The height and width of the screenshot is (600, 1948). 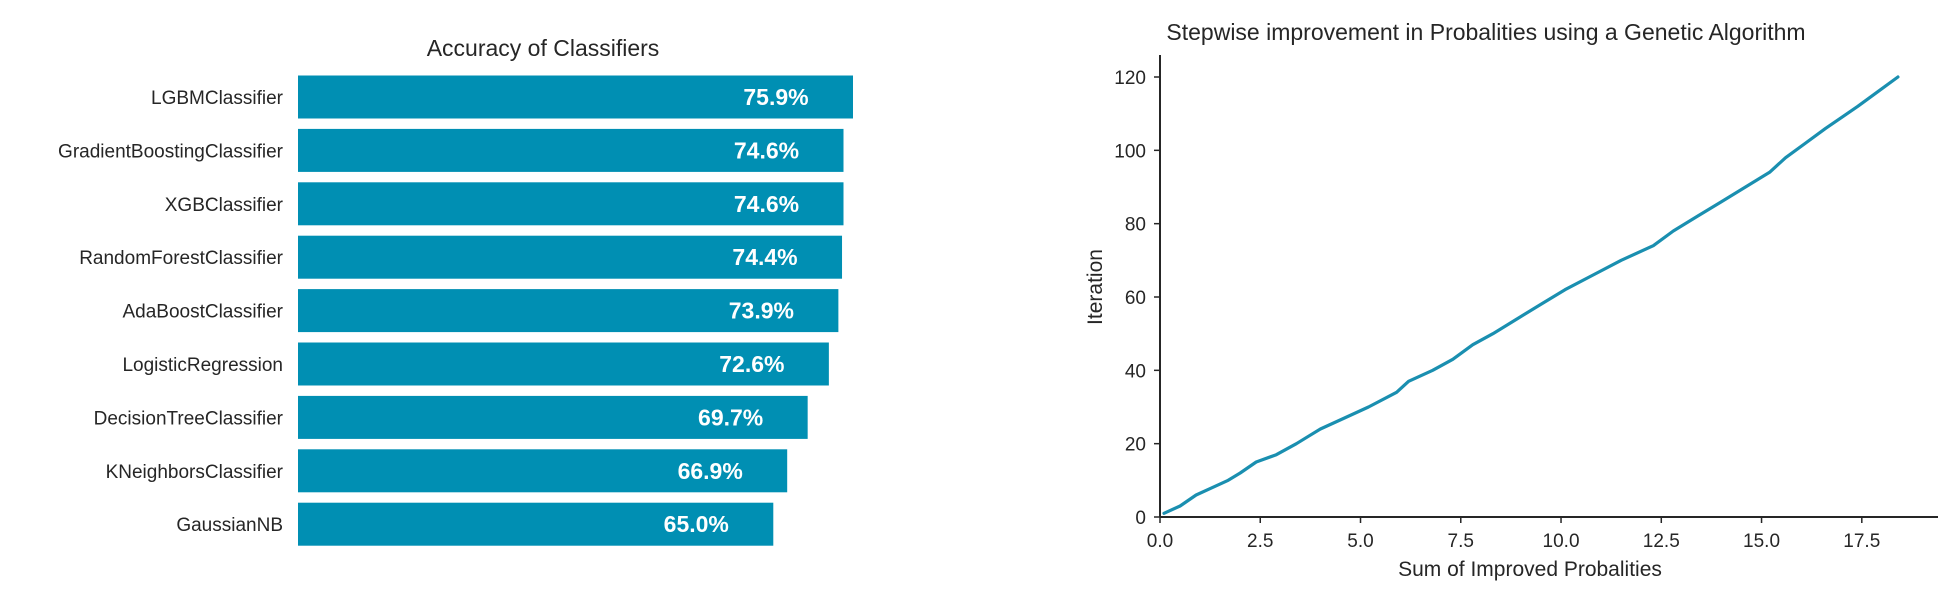 I want to click on x-tick-label: 15.0, so click(x=1761, y=541).